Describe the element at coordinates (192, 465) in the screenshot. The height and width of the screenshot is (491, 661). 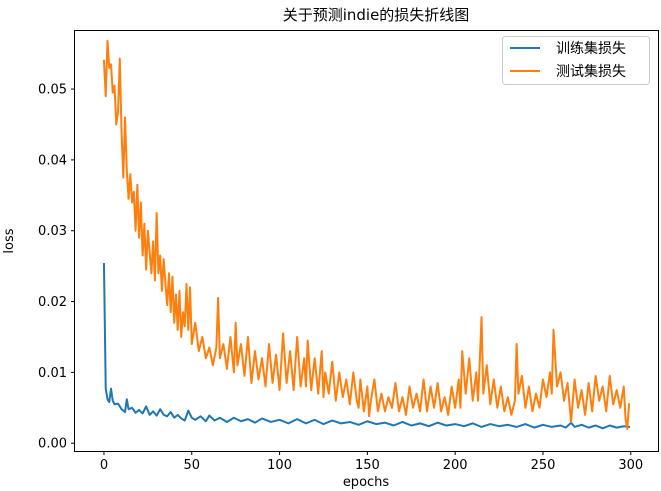
I see `x-tick-label: 50` at that location.